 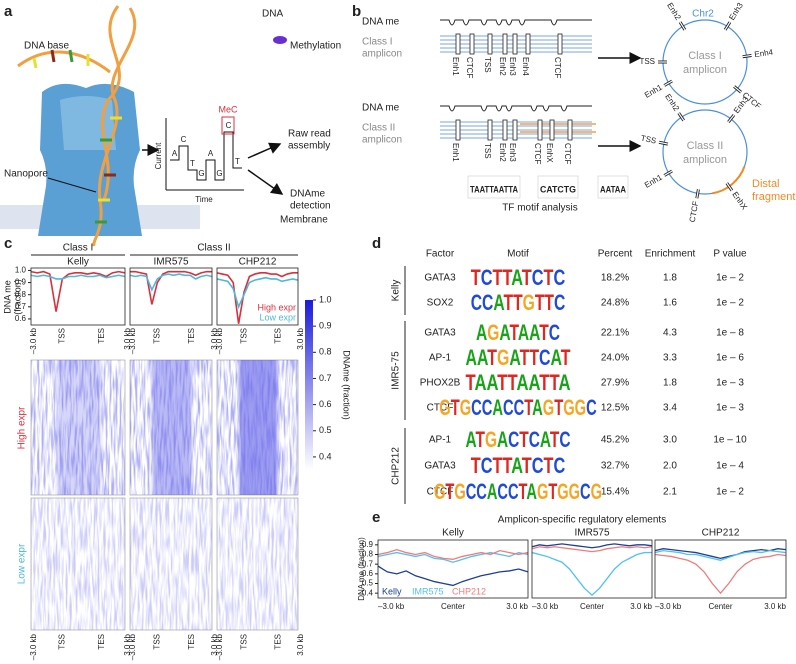 What do you see at coordinates (615, 466) in the screenshot?
I see `table-cell: 32.7%` at bounding box center [615, 466].